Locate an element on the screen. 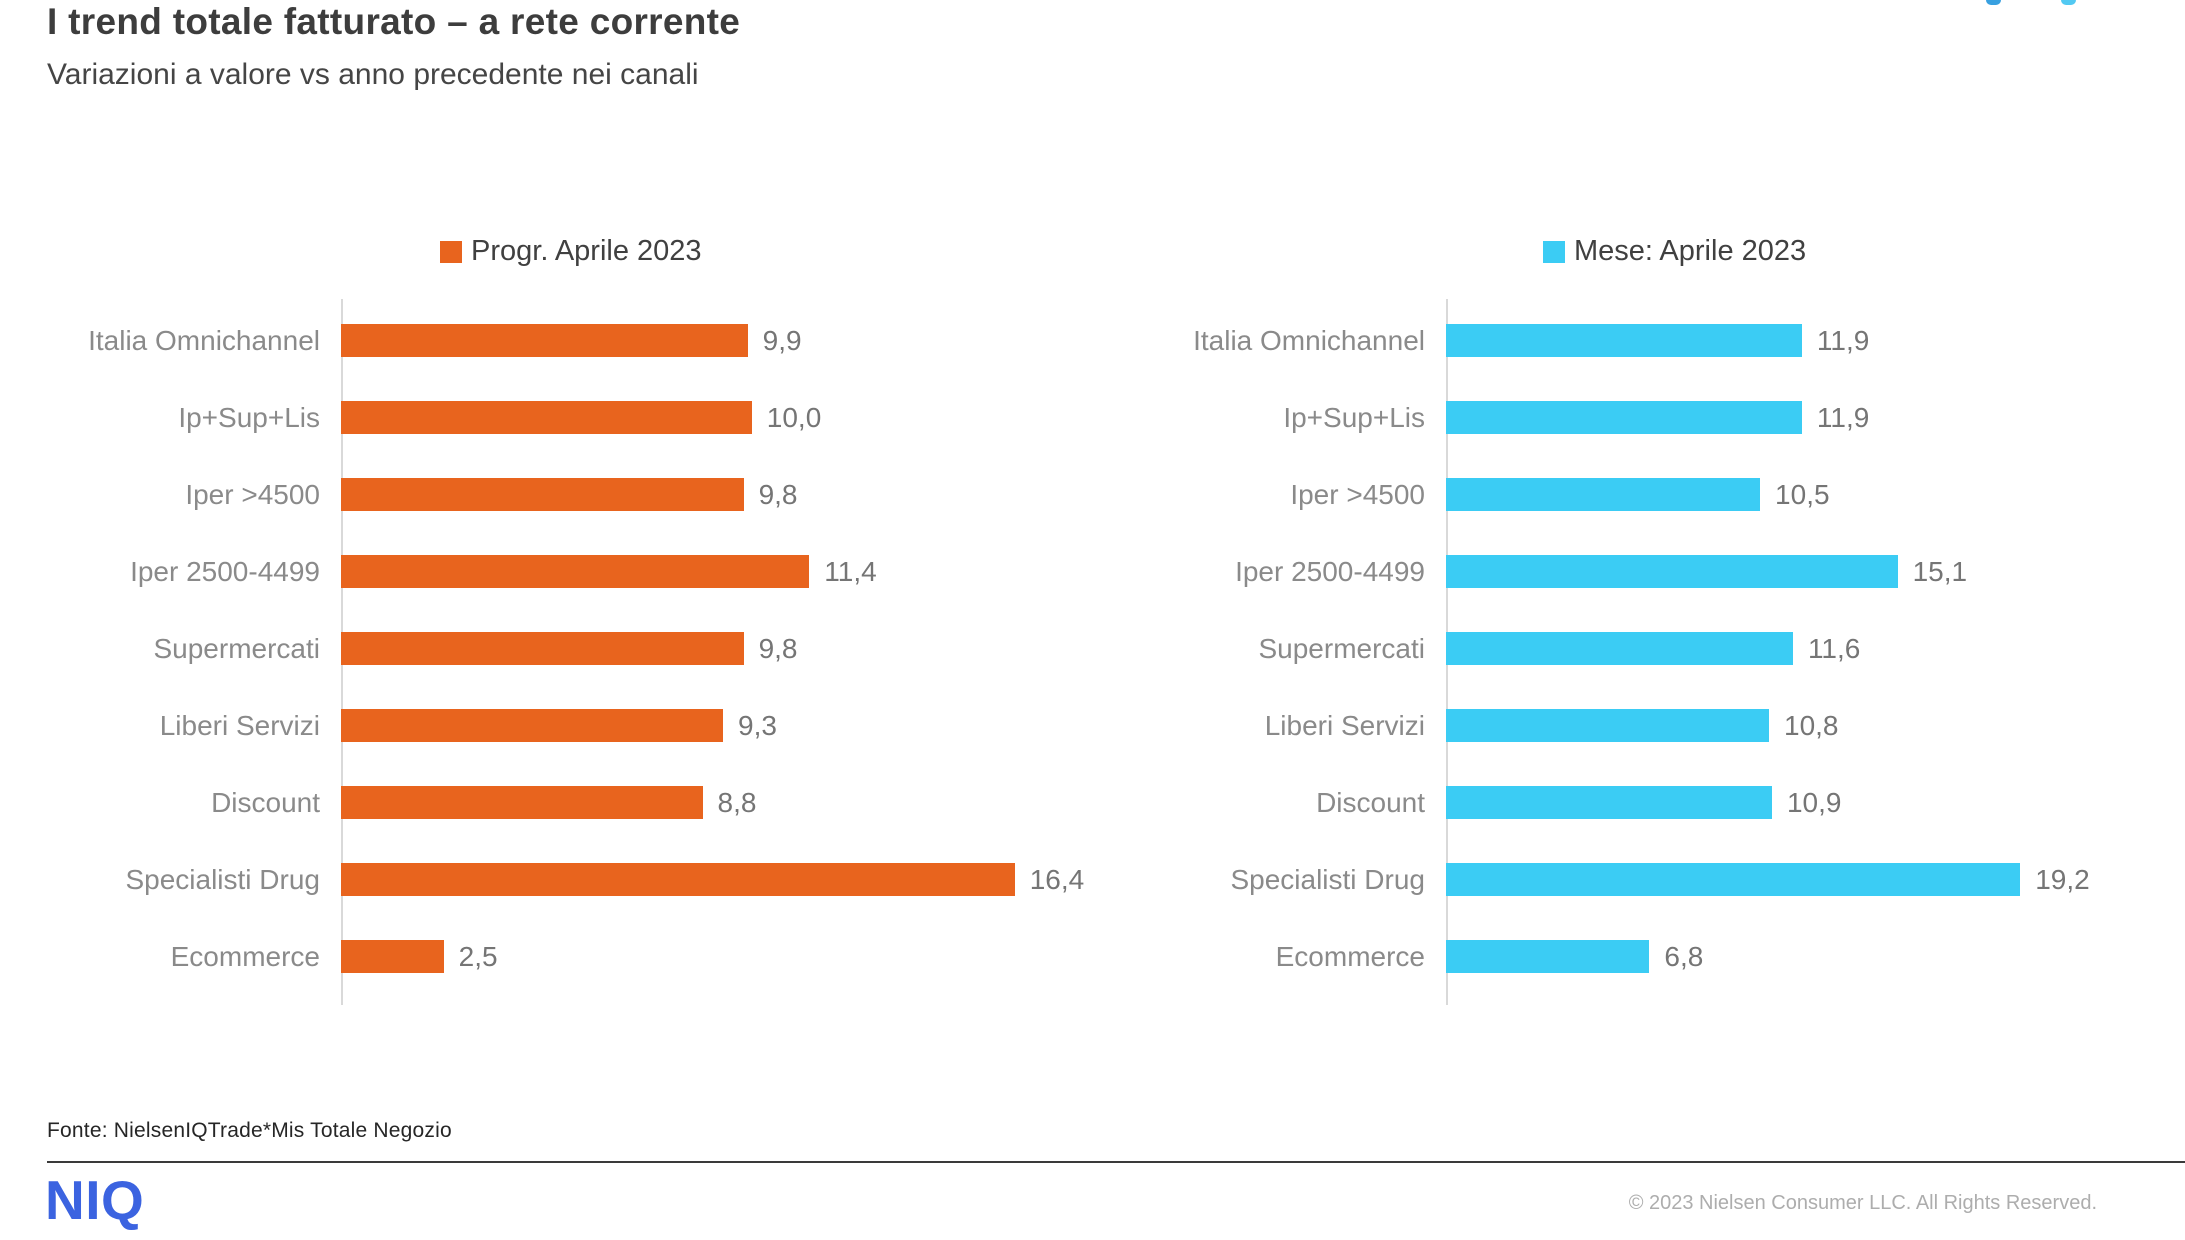  bar-track: 10,8 is located at coordinates (1766, 725).